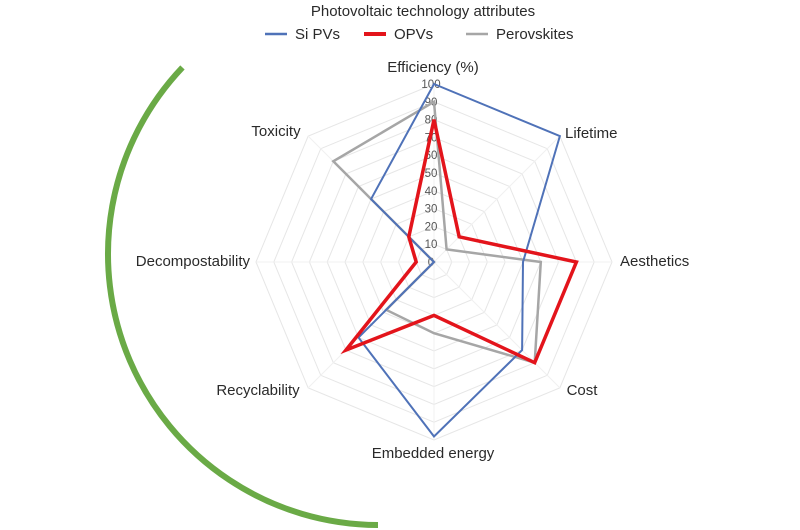  I want to click on tick-label: 0, so click(431, 263).